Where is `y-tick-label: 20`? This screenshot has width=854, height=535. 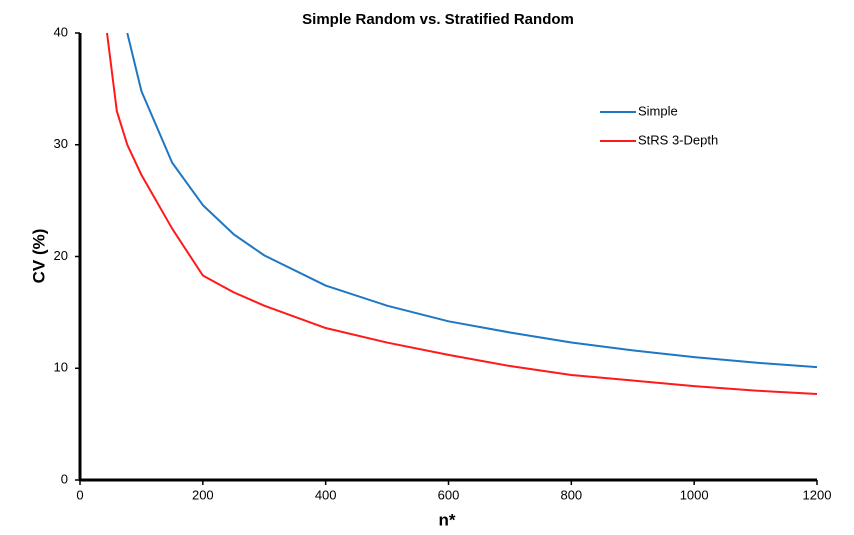 y-tick-label: 20 is located at coordinates (61, 255).